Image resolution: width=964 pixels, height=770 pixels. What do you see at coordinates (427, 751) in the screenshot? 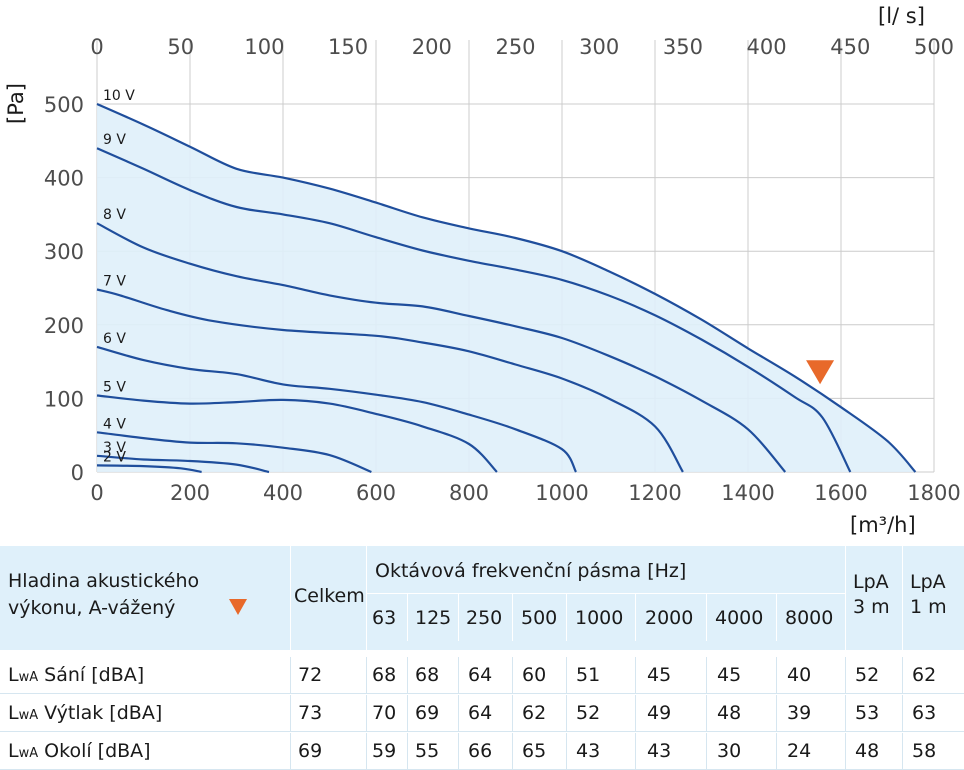
I see `table-cell: 55` at bounding box center [427, 751].